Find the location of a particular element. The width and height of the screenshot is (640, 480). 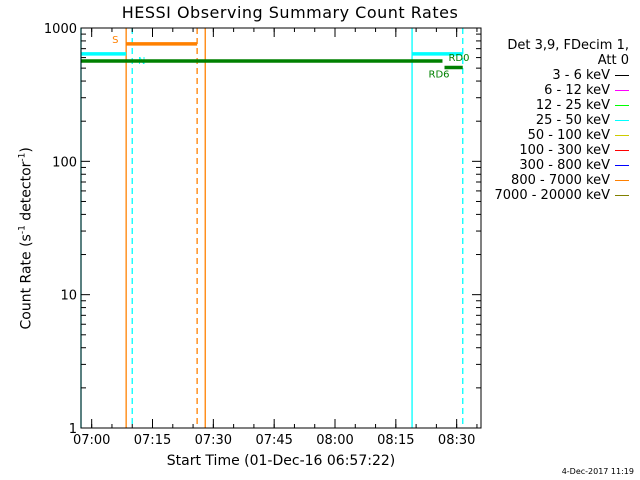

legend-label: 3 - 6 keV is located at coordinates (581, 75).